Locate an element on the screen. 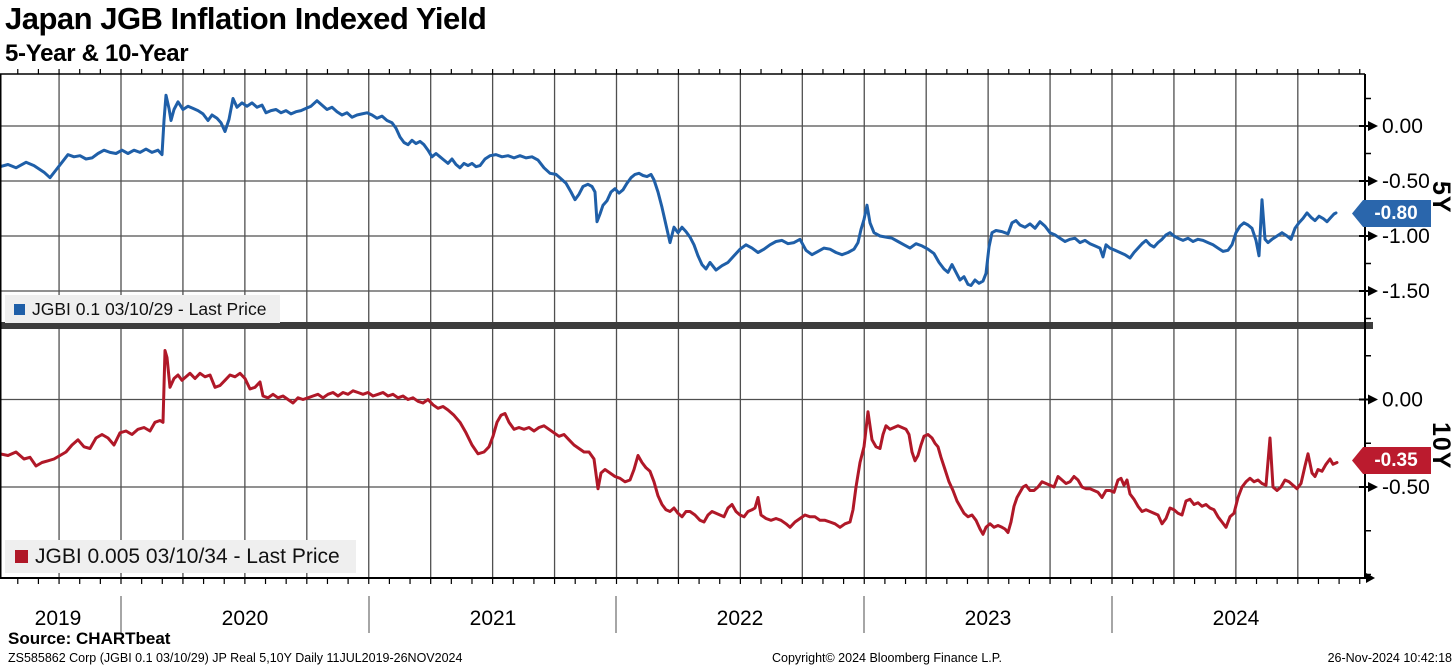  legend-swatch-5y-icon is located at coordinates (19, 309).